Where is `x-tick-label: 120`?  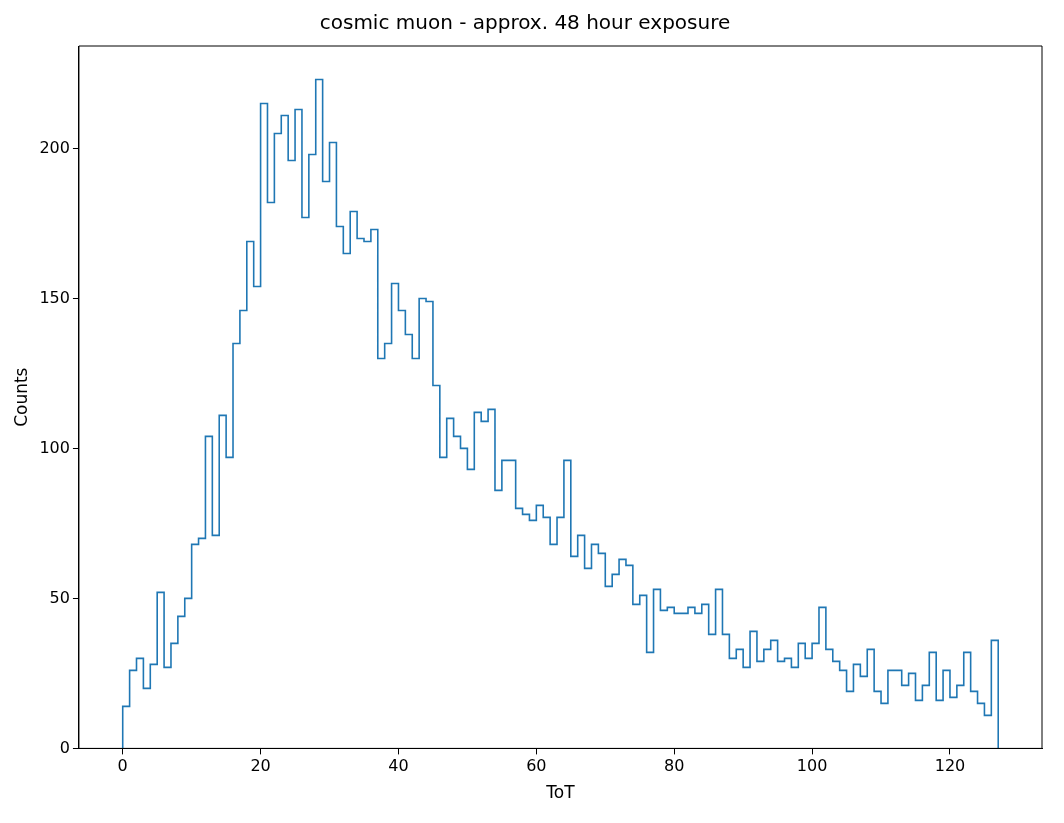
x-tick-label: 120 is located at coordinates (950, 766).